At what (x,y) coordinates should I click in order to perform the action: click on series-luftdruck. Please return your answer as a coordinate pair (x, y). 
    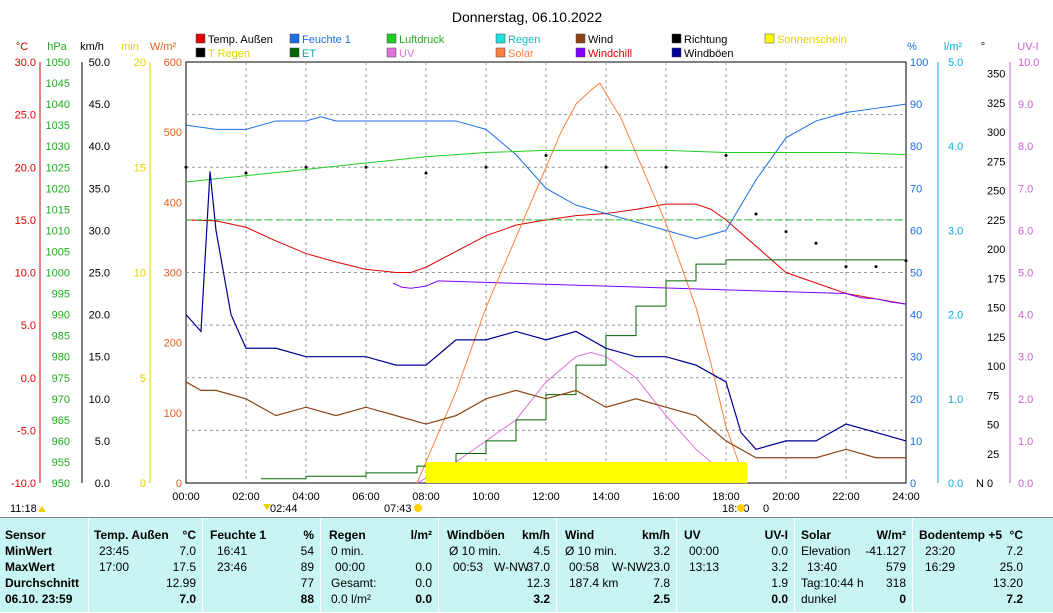
    Looking at the image, I should click on (546, 166).